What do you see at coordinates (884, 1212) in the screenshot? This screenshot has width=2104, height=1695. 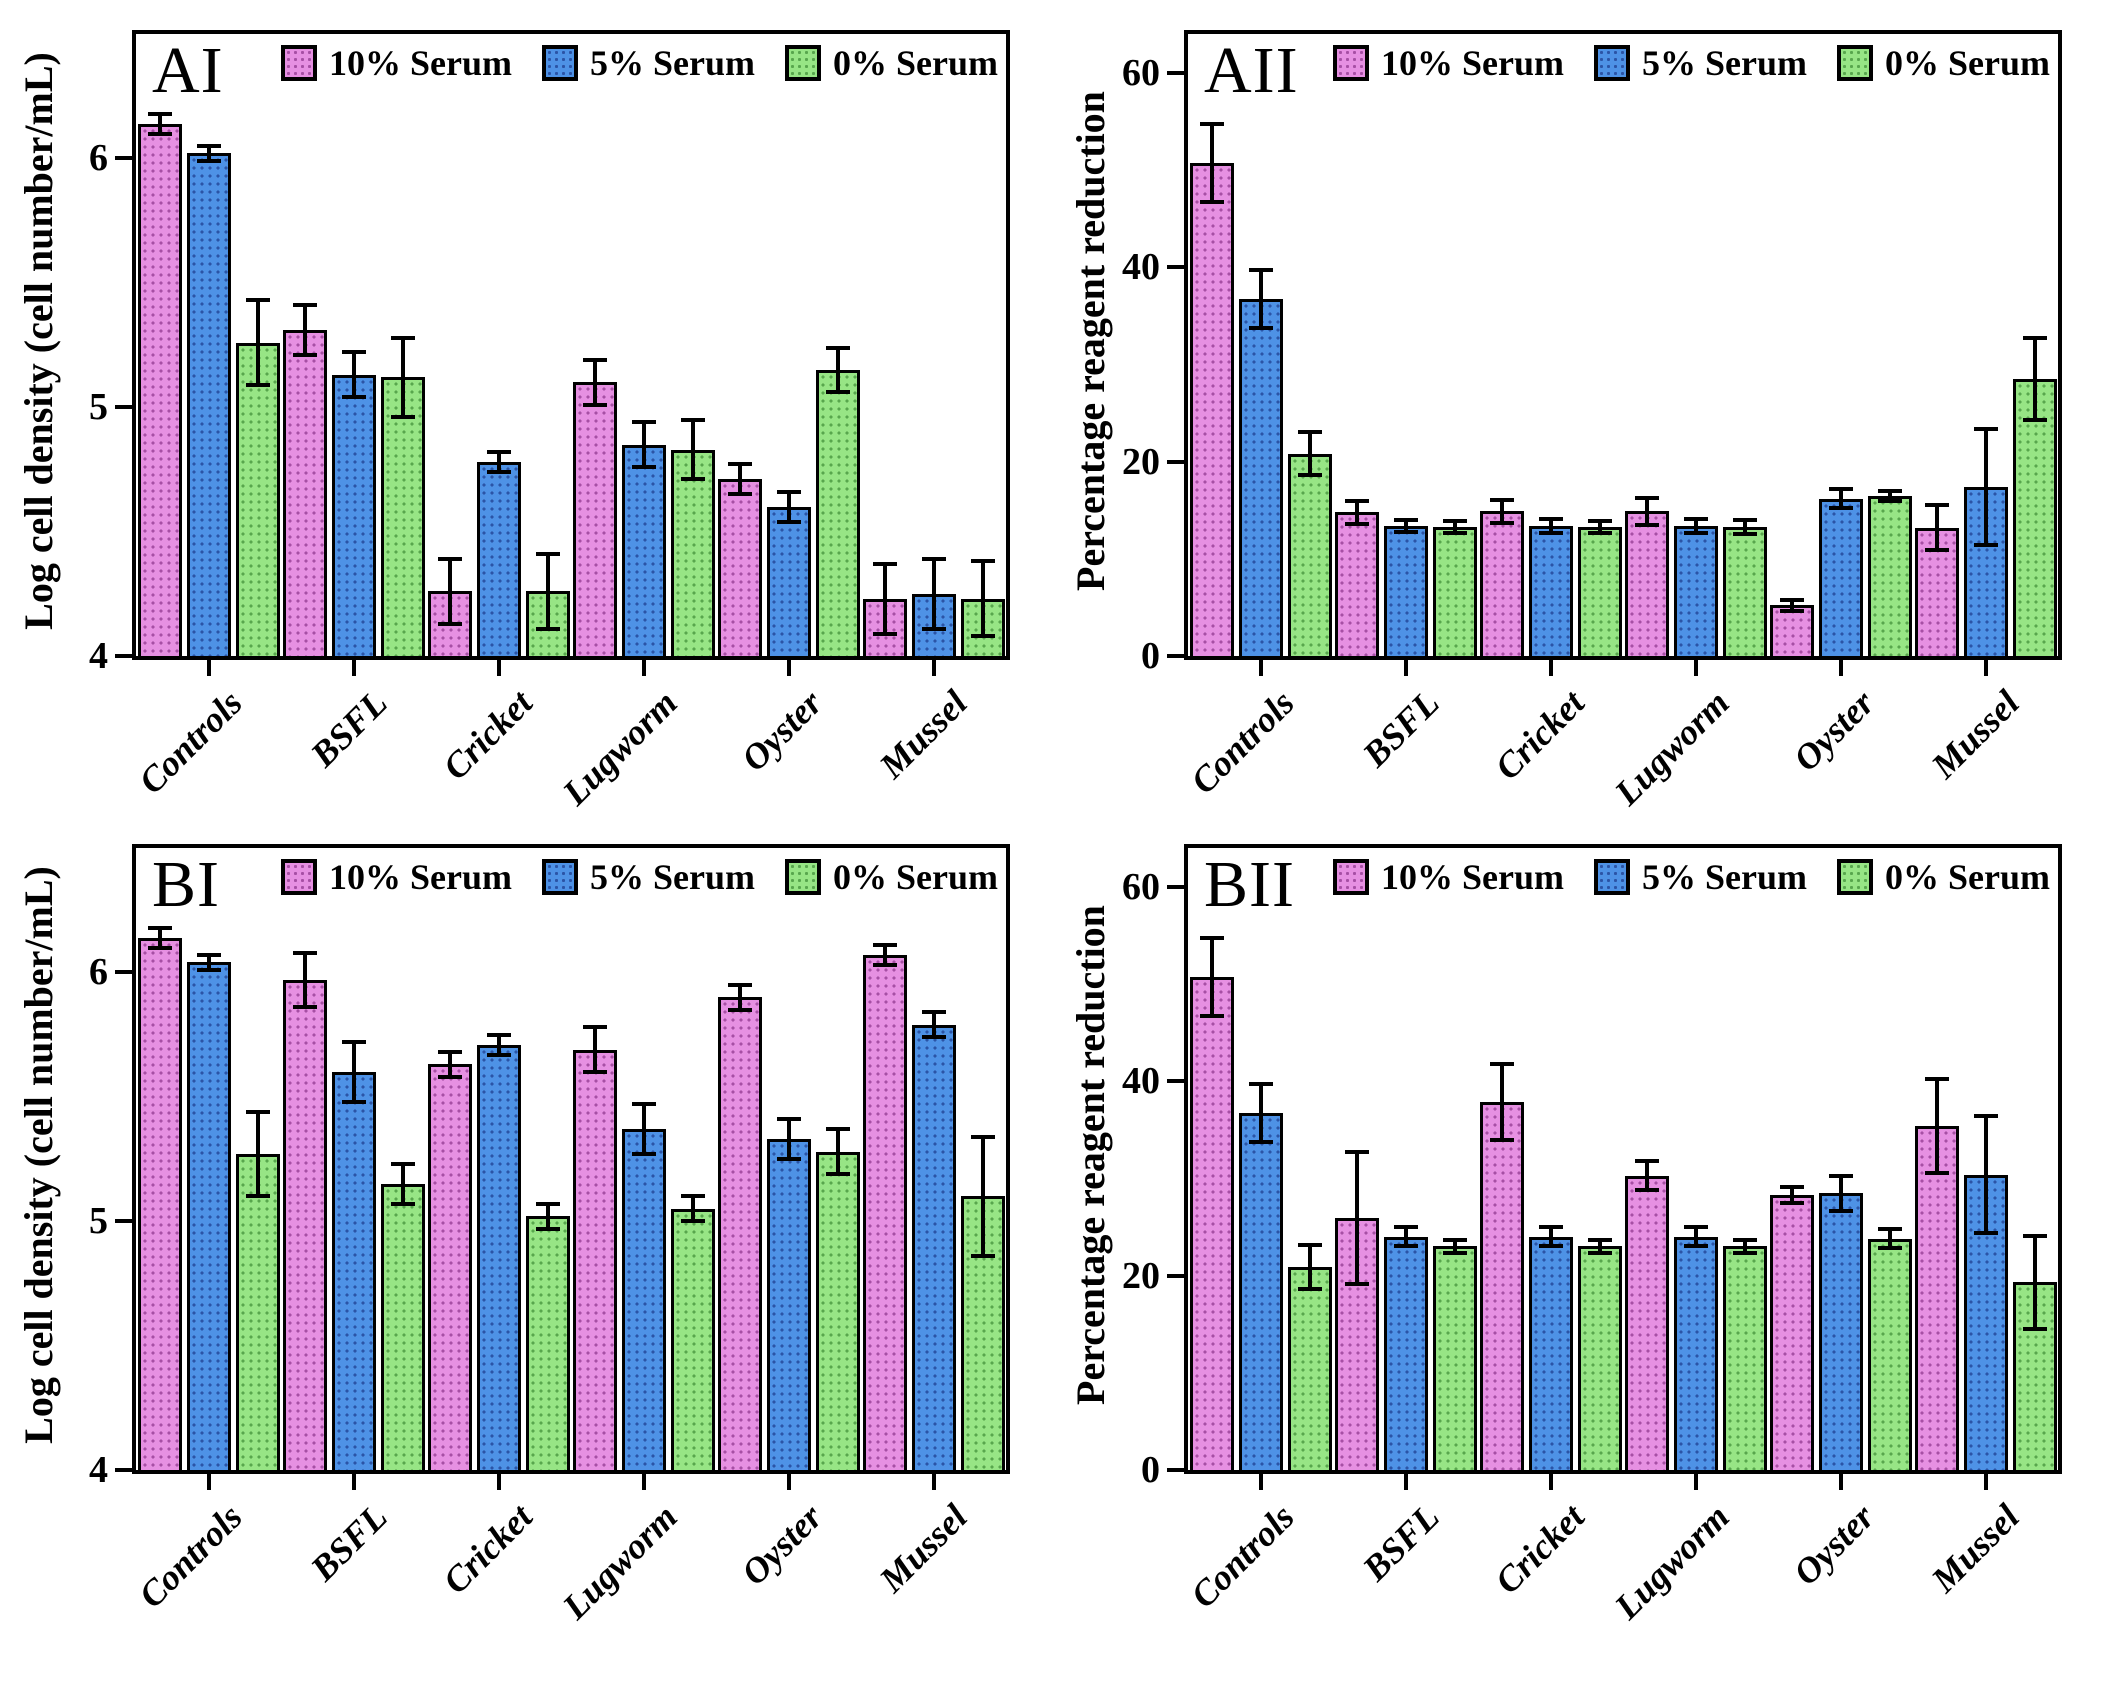 I see `bar-mussel-10pct` at bounding box center [884, 1212].